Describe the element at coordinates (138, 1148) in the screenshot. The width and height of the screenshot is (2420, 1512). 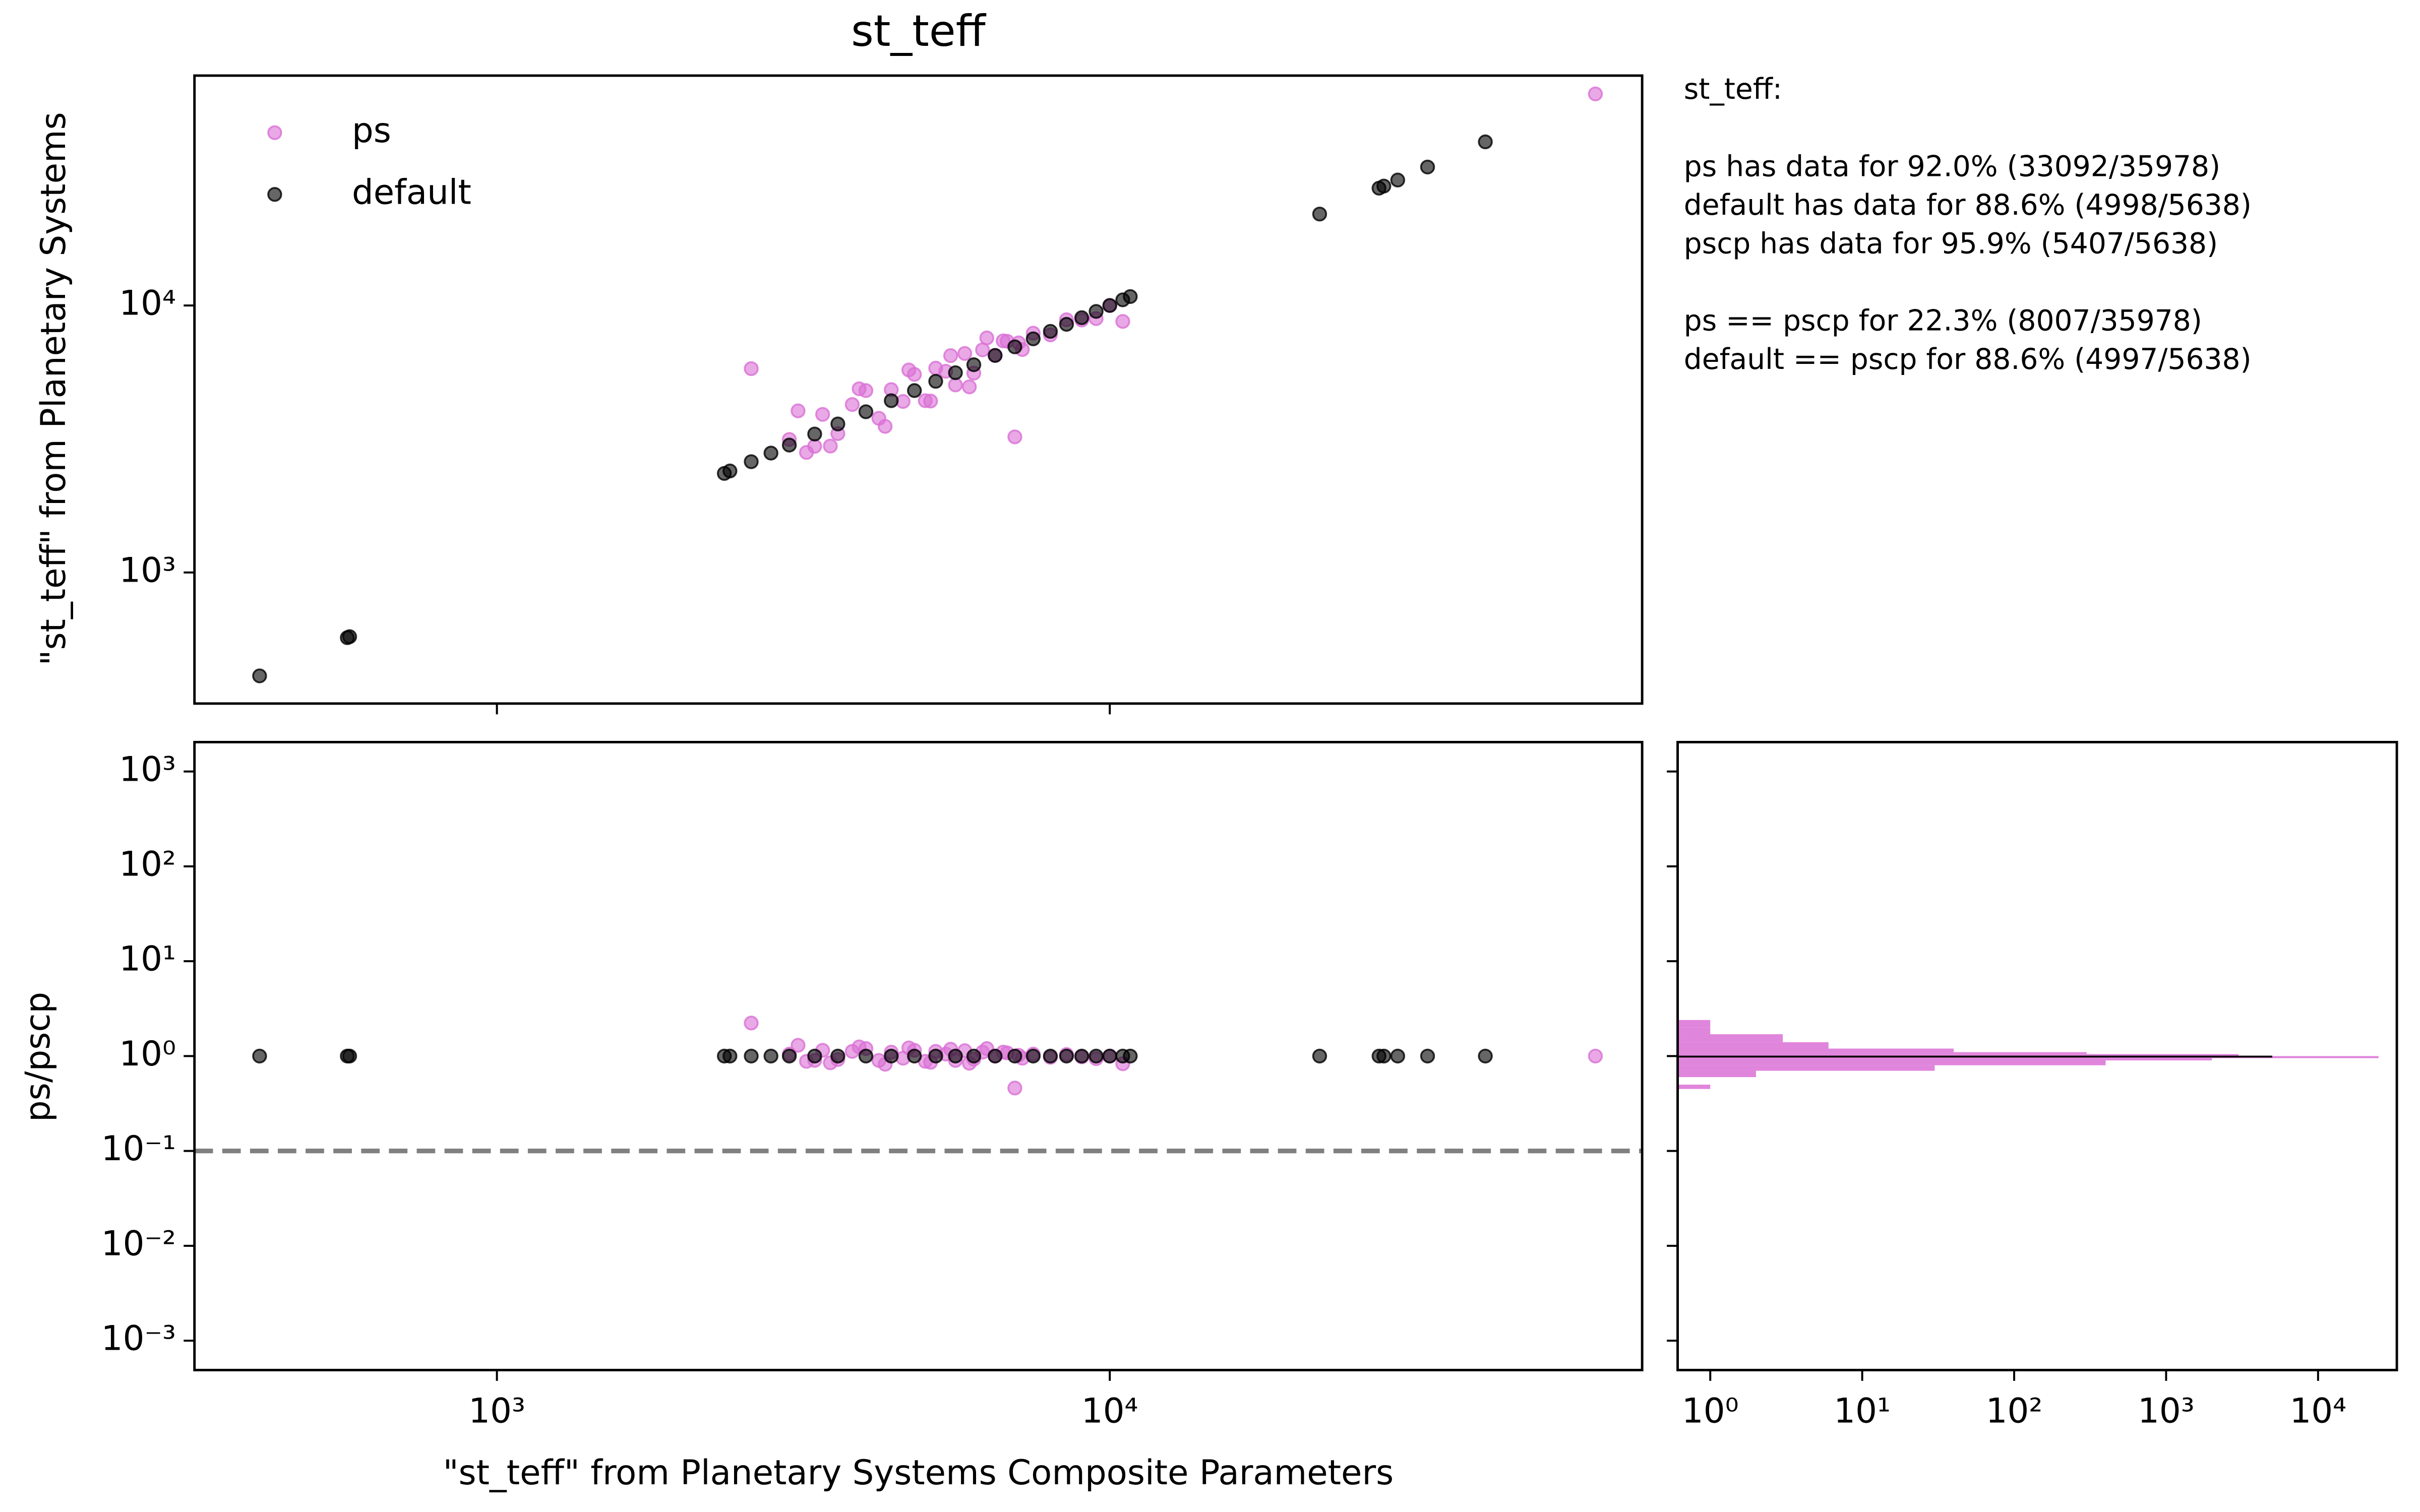
I see `y-tick-label: 10⁻¹` at that location.